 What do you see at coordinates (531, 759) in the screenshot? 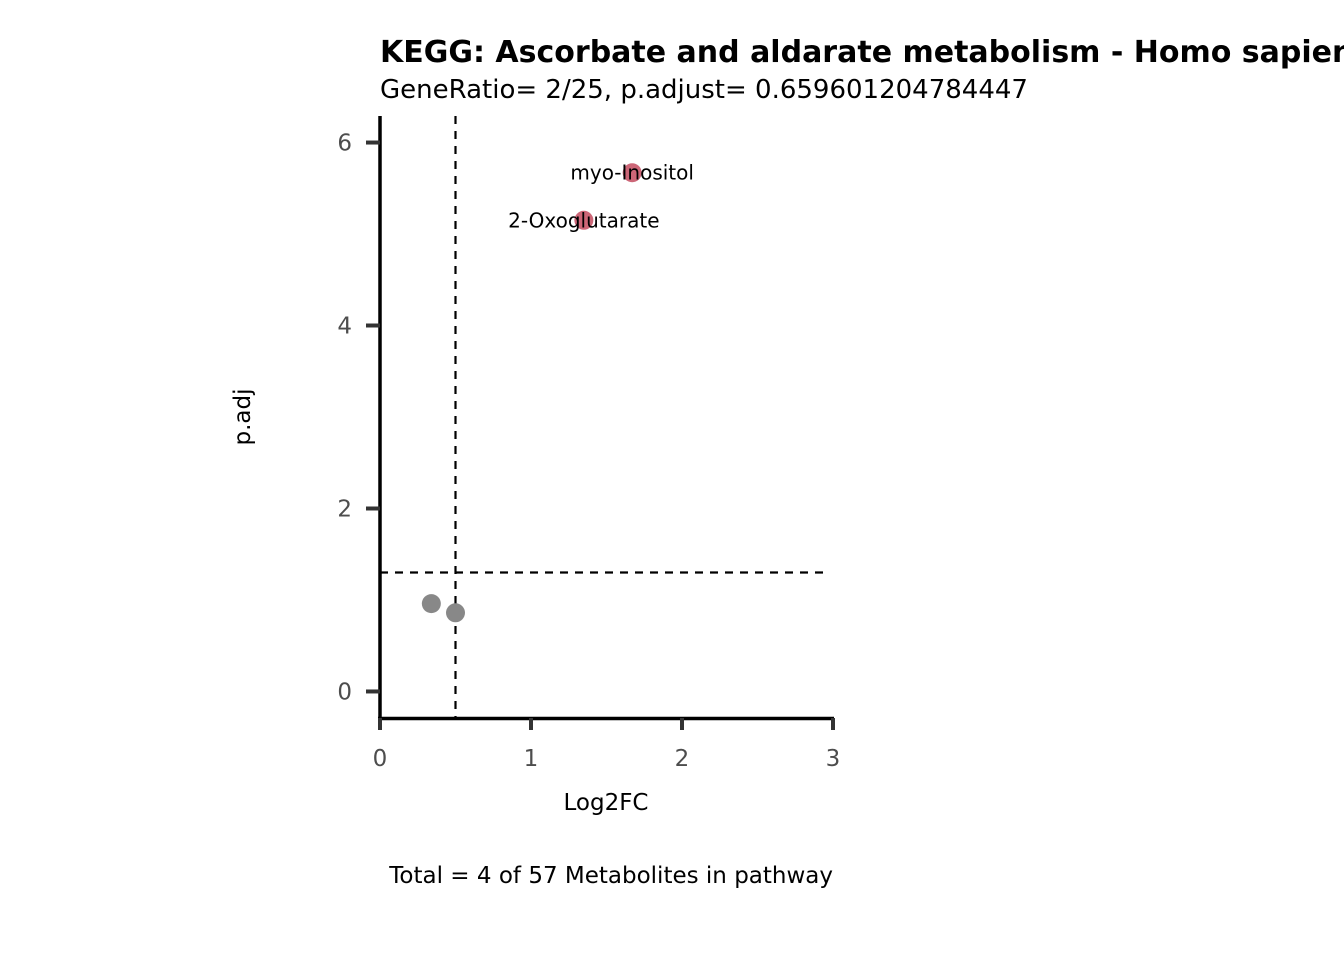
I see `x-tick-label: 1` at bounding box center [531, 759].